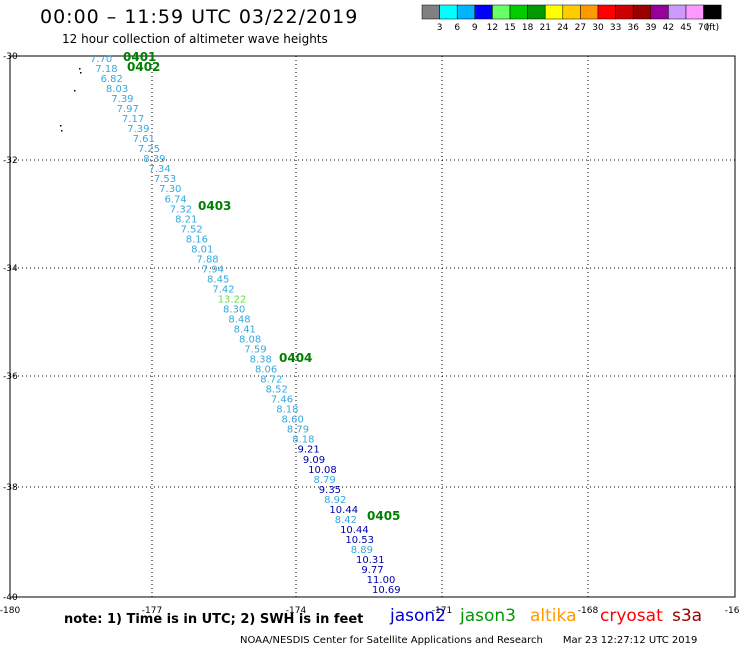  I want to click on wave-height-value: 8.41, so click(245, 330).